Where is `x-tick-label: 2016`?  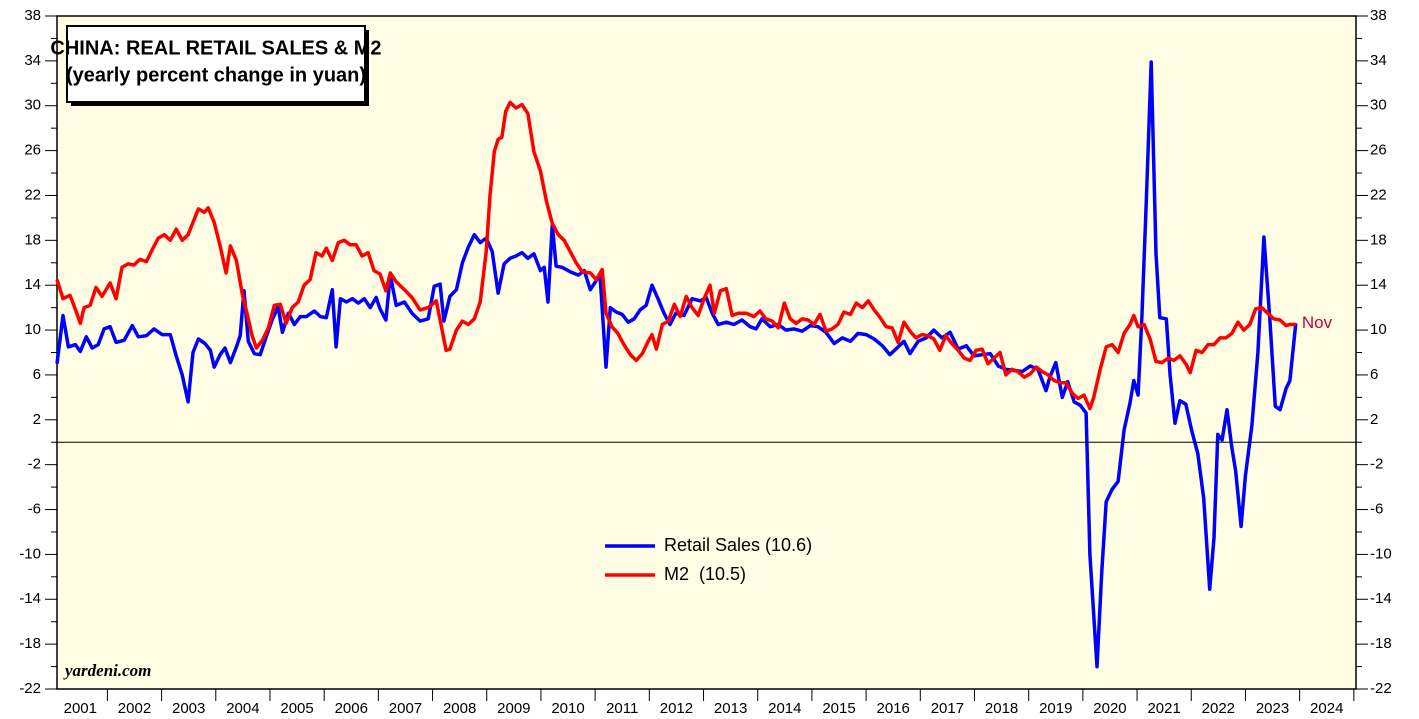
x-tick-label: 2016 is located at coordinates (893, 708).